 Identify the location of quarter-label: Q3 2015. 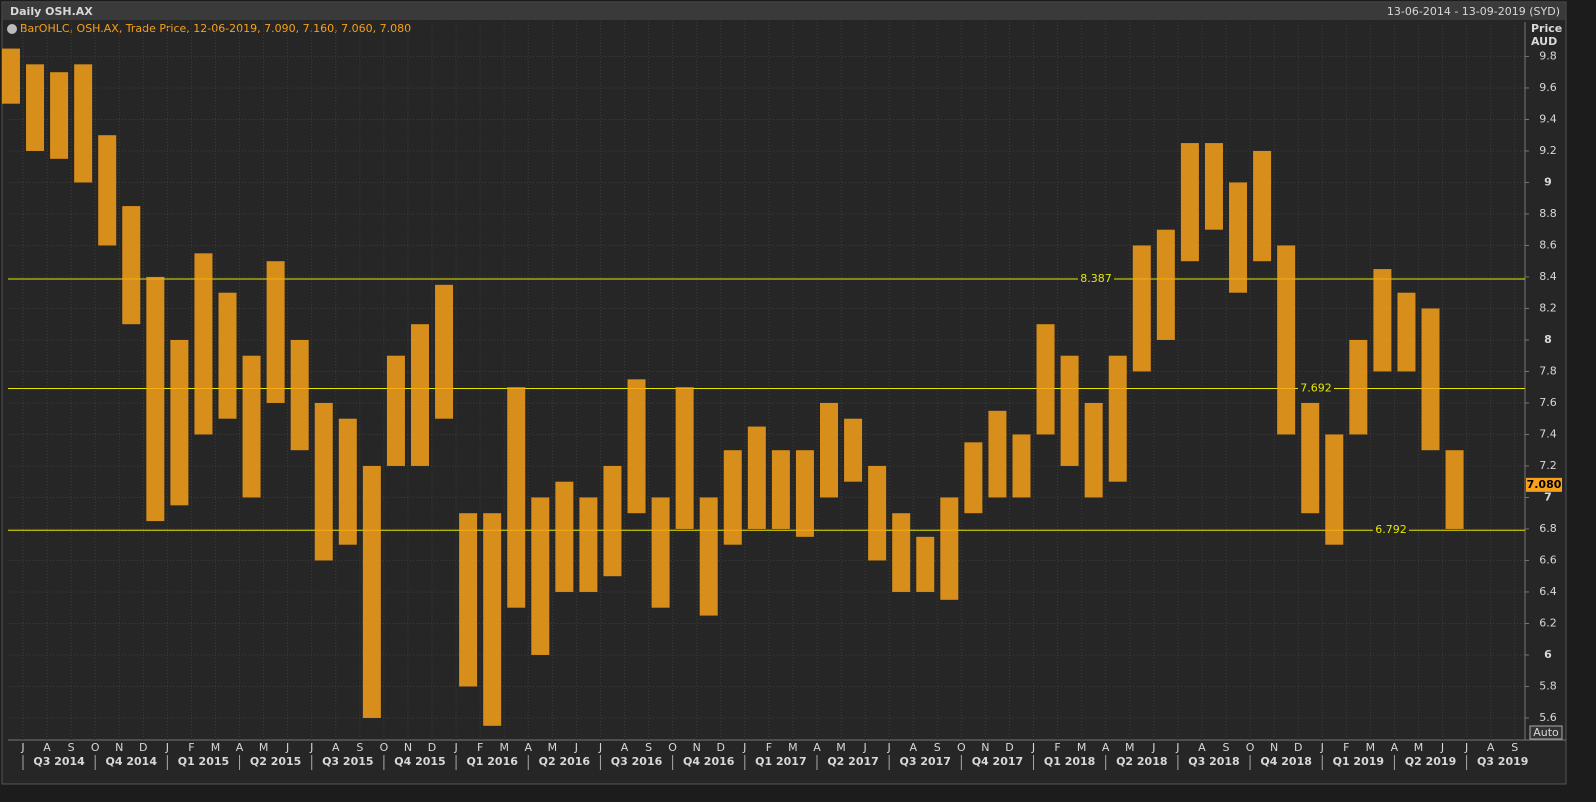
(347, 761).